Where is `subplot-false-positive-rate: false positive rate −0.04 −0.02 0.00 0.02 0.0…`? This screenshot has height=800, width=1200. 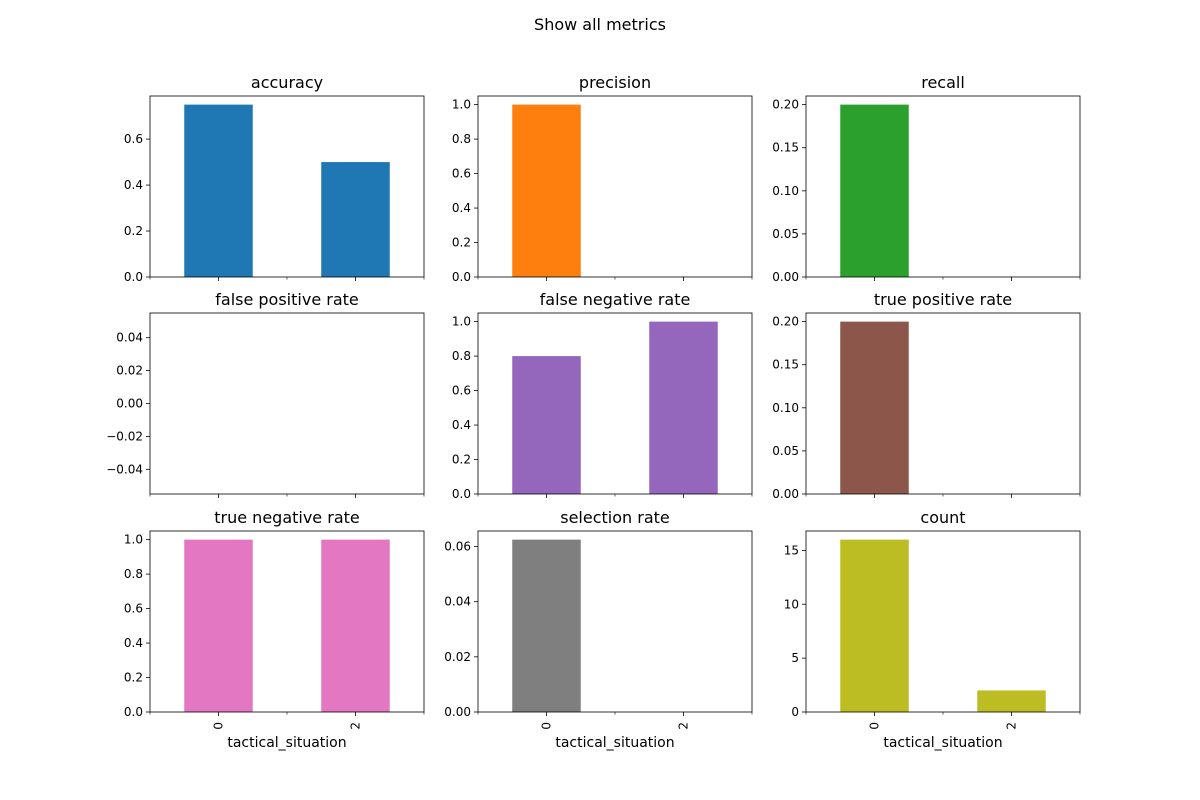
subplot-false-positive-rate: false positive rate −0.04 −0.02 0.00 0.02 0.0… is located at coordinates (265, 394).